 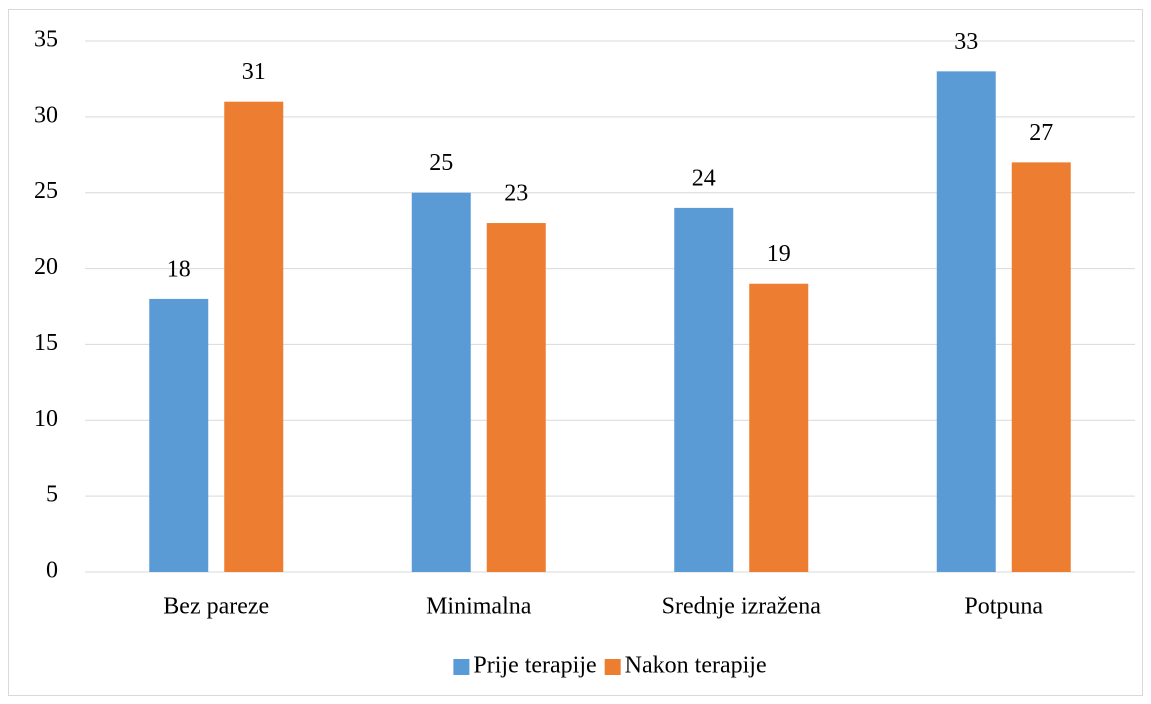 What do you see at coordinates (704, 178) in the screenshot?
I see `data-label: 24` at bounding box center [704, 178].